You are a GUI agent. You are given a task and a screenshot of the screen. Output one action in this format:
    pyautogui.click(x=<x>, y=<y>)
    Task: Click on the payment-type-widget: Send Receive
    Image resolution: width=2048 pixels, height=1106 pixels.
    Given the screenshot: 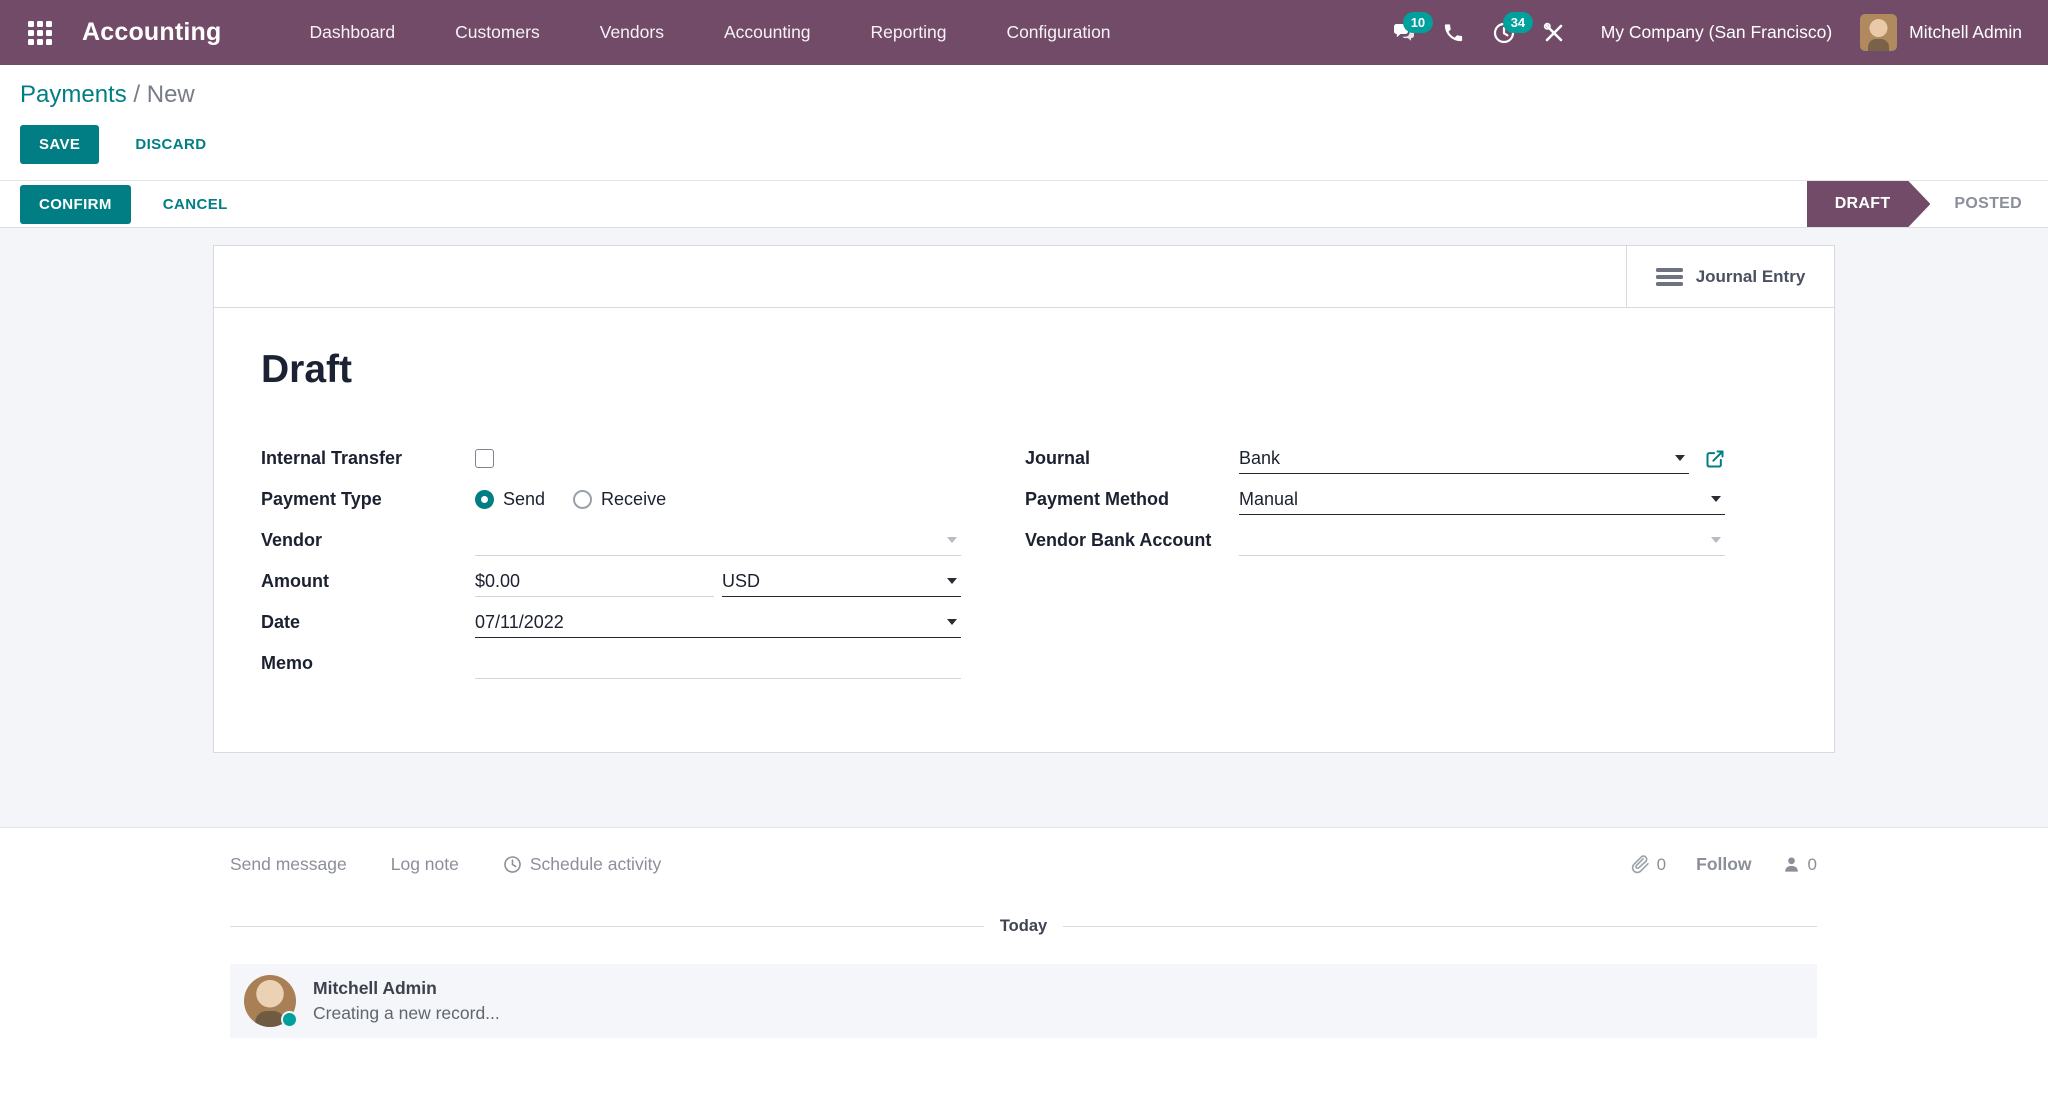 What is the action you would take?
    pyautogui.click(x=718, y=499)
    